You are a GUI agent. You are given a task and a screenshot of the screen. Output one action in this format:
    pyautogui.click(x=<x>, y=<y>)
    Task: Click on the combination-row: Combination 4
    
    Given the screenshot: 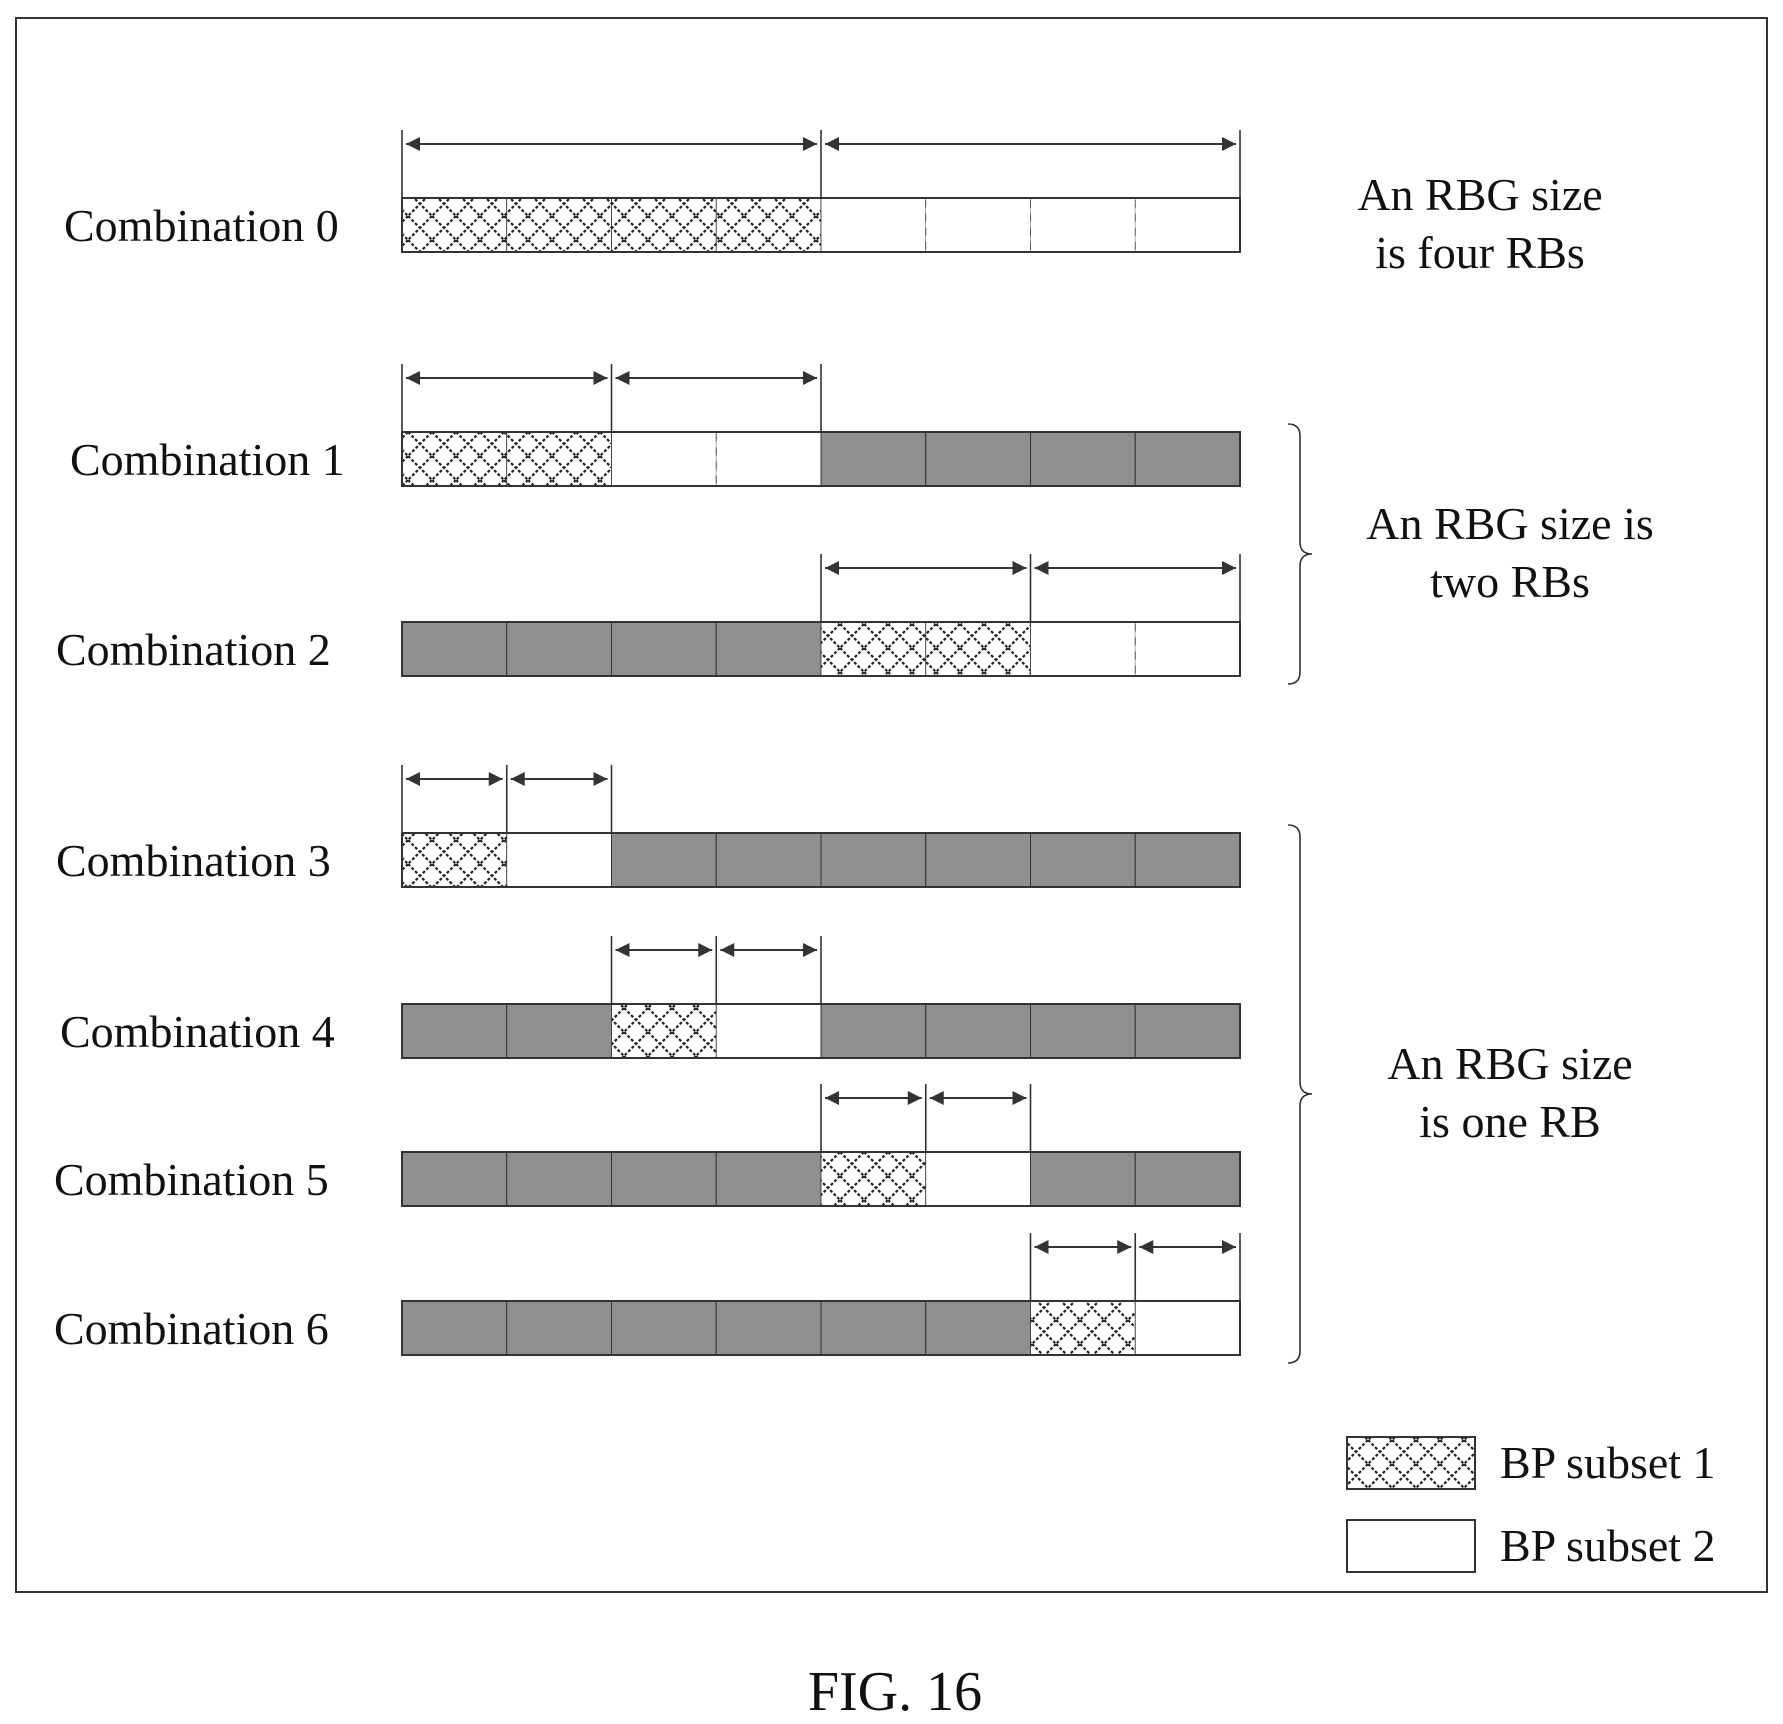 What is the action you would take?
    pyautogui.click(x=650, y=997)
    